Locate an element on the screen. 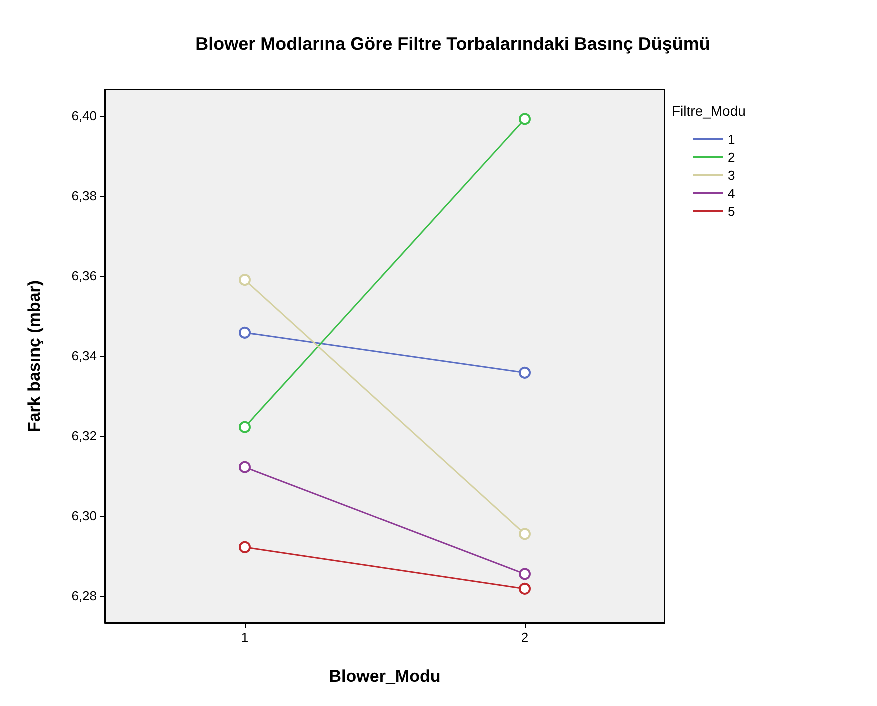  y-tick-label: 6,30 is located at coordinates (84, 516).